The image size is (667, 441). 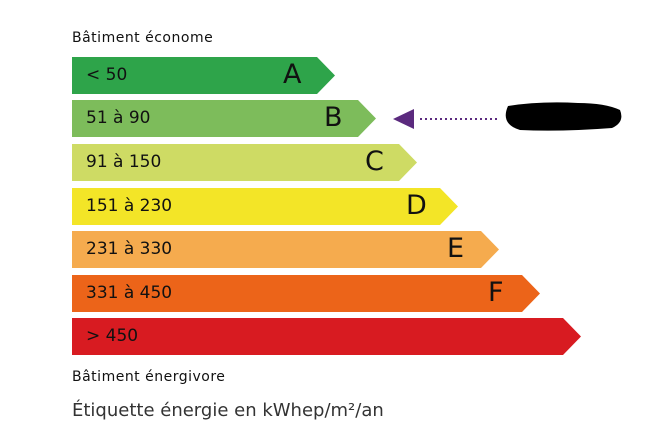 I want to click on class-range: 91 à 150, so click(x=124, y=162).